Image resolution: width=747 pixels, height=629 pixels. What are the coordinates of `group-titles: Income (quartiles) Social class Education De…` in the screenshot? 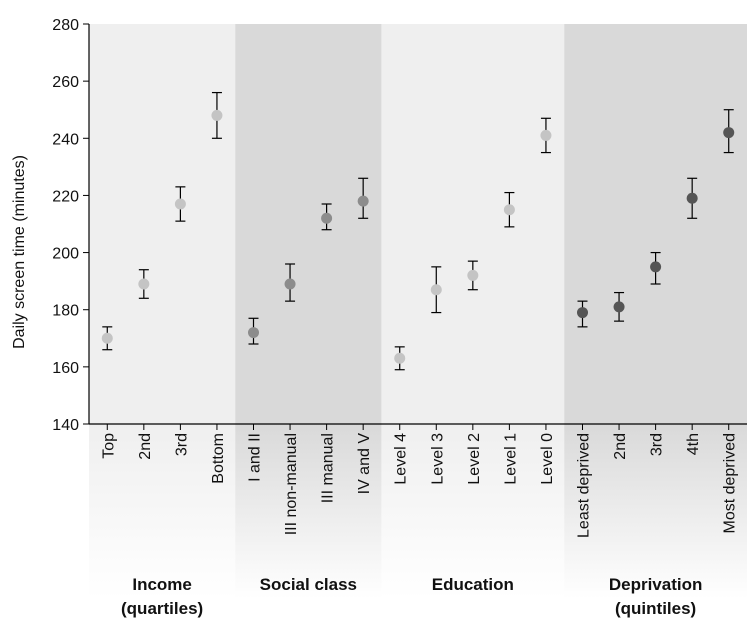 It's located at (411, 596).